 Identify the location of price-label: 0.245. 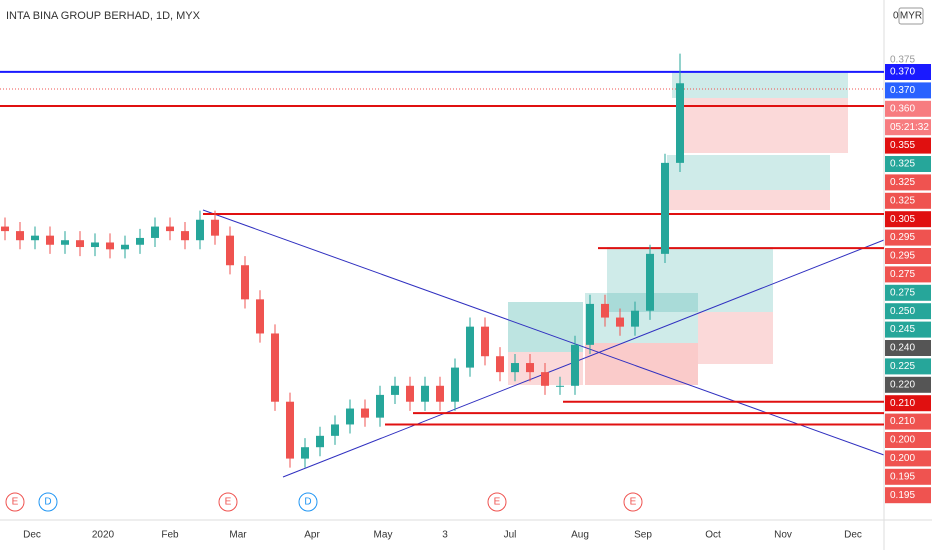
(902, 329).